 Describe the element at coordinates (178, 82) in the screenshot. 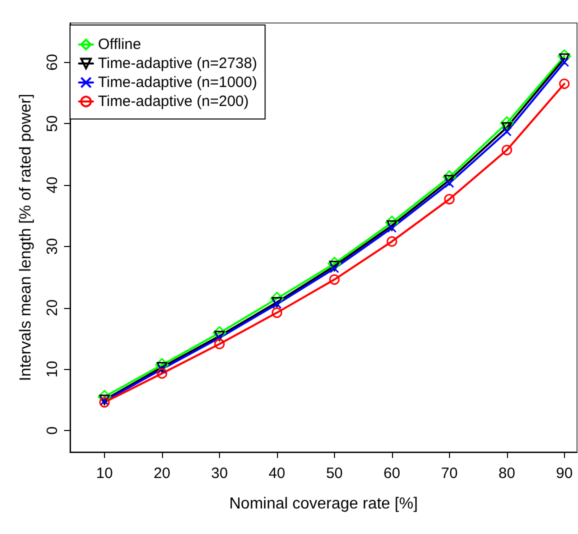

I see `legend-label: Time-adaptive (n=1000)` at that location.